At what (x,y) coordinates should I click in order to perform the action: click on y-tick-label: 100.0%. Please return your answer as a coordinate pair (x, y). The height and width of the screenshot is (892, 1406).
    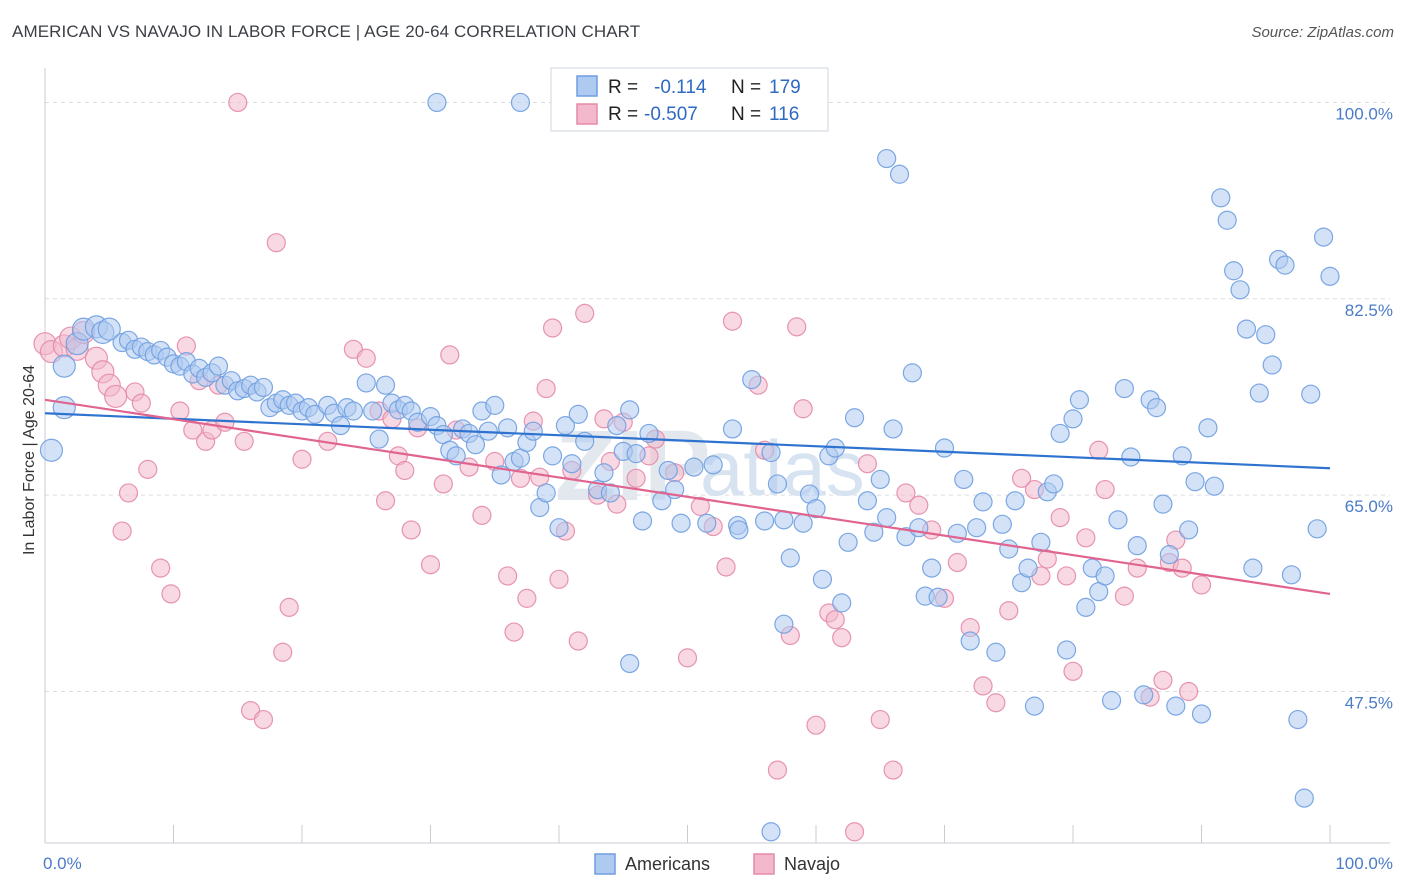
    Looking at the image, I should click on (1364, 113).